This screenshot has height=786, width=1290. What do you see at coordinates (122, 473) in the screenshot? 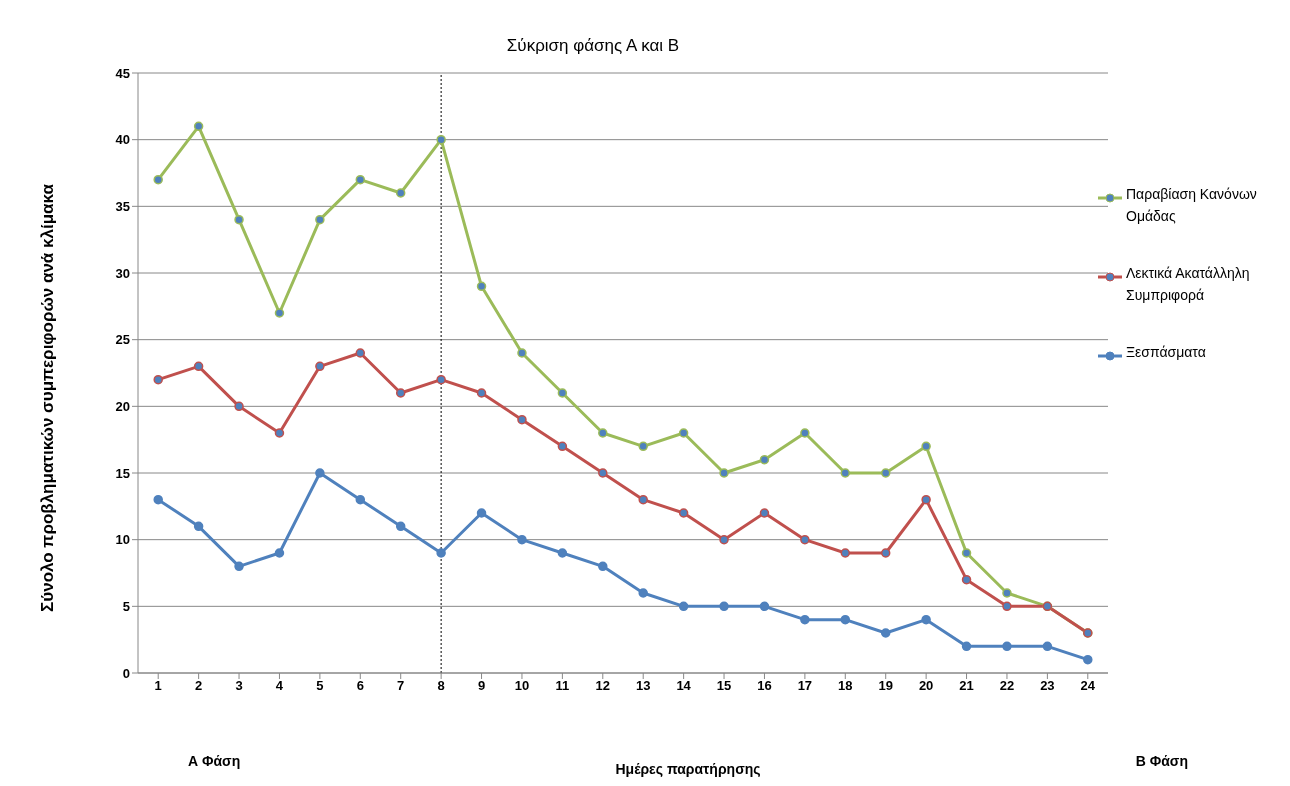
I see `y-tick-label: 15` at bounding box center [122, 473].